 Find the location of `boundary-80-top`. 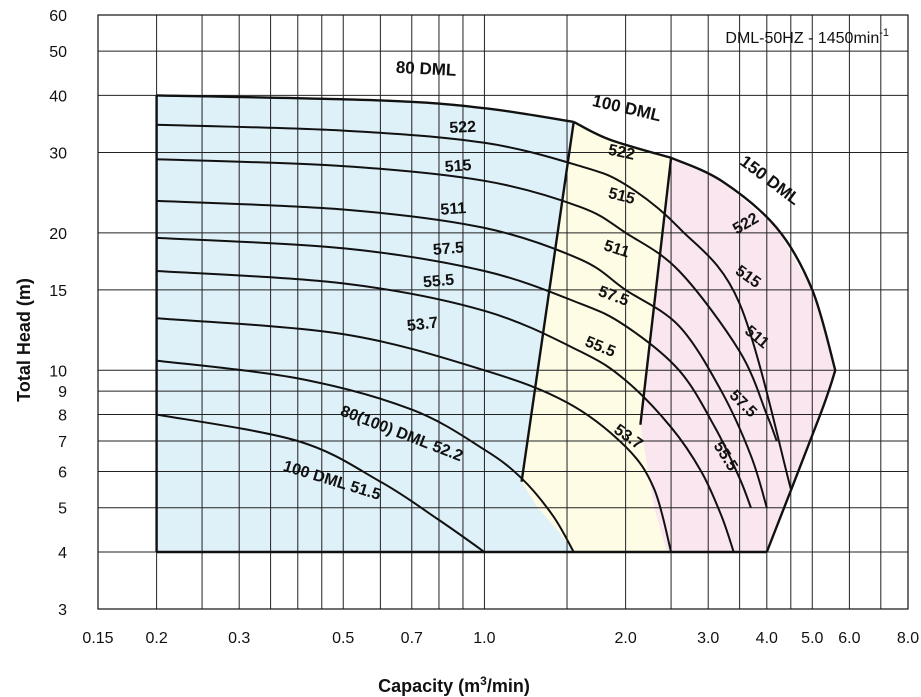

boundary-80-top is located at coordinates (365, 109).